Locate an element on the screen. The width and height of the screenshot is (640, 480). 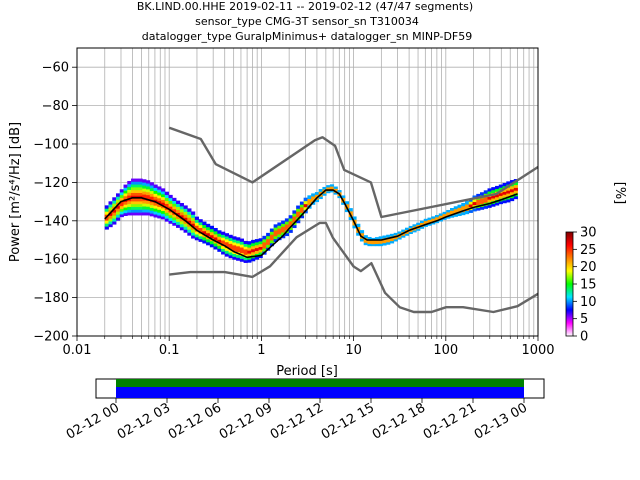
colorbar: 0 5 10 15 20 25 30 [%] is located at coordinates (596, 263).